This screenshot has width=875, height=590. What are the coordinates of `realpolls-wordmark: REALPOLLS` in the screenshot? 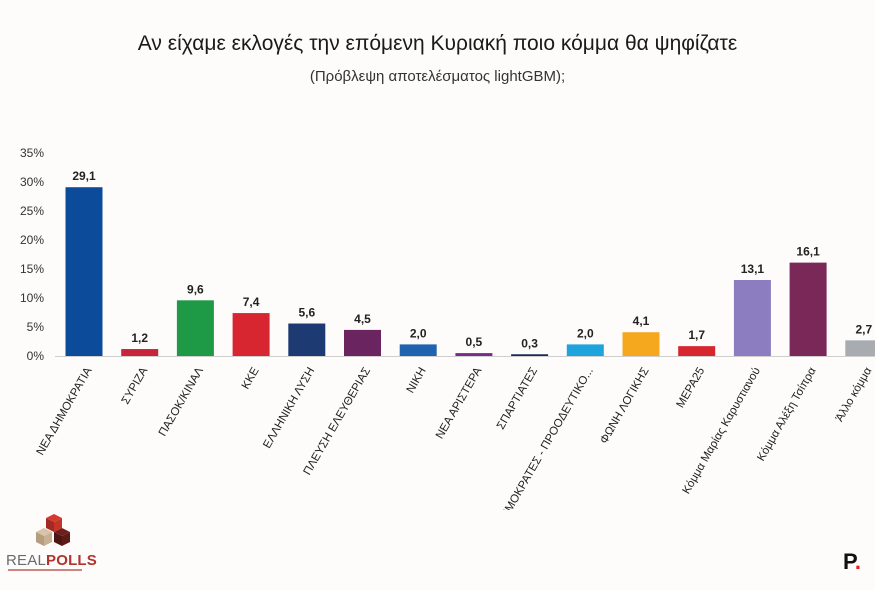 It's located at (51, 560).